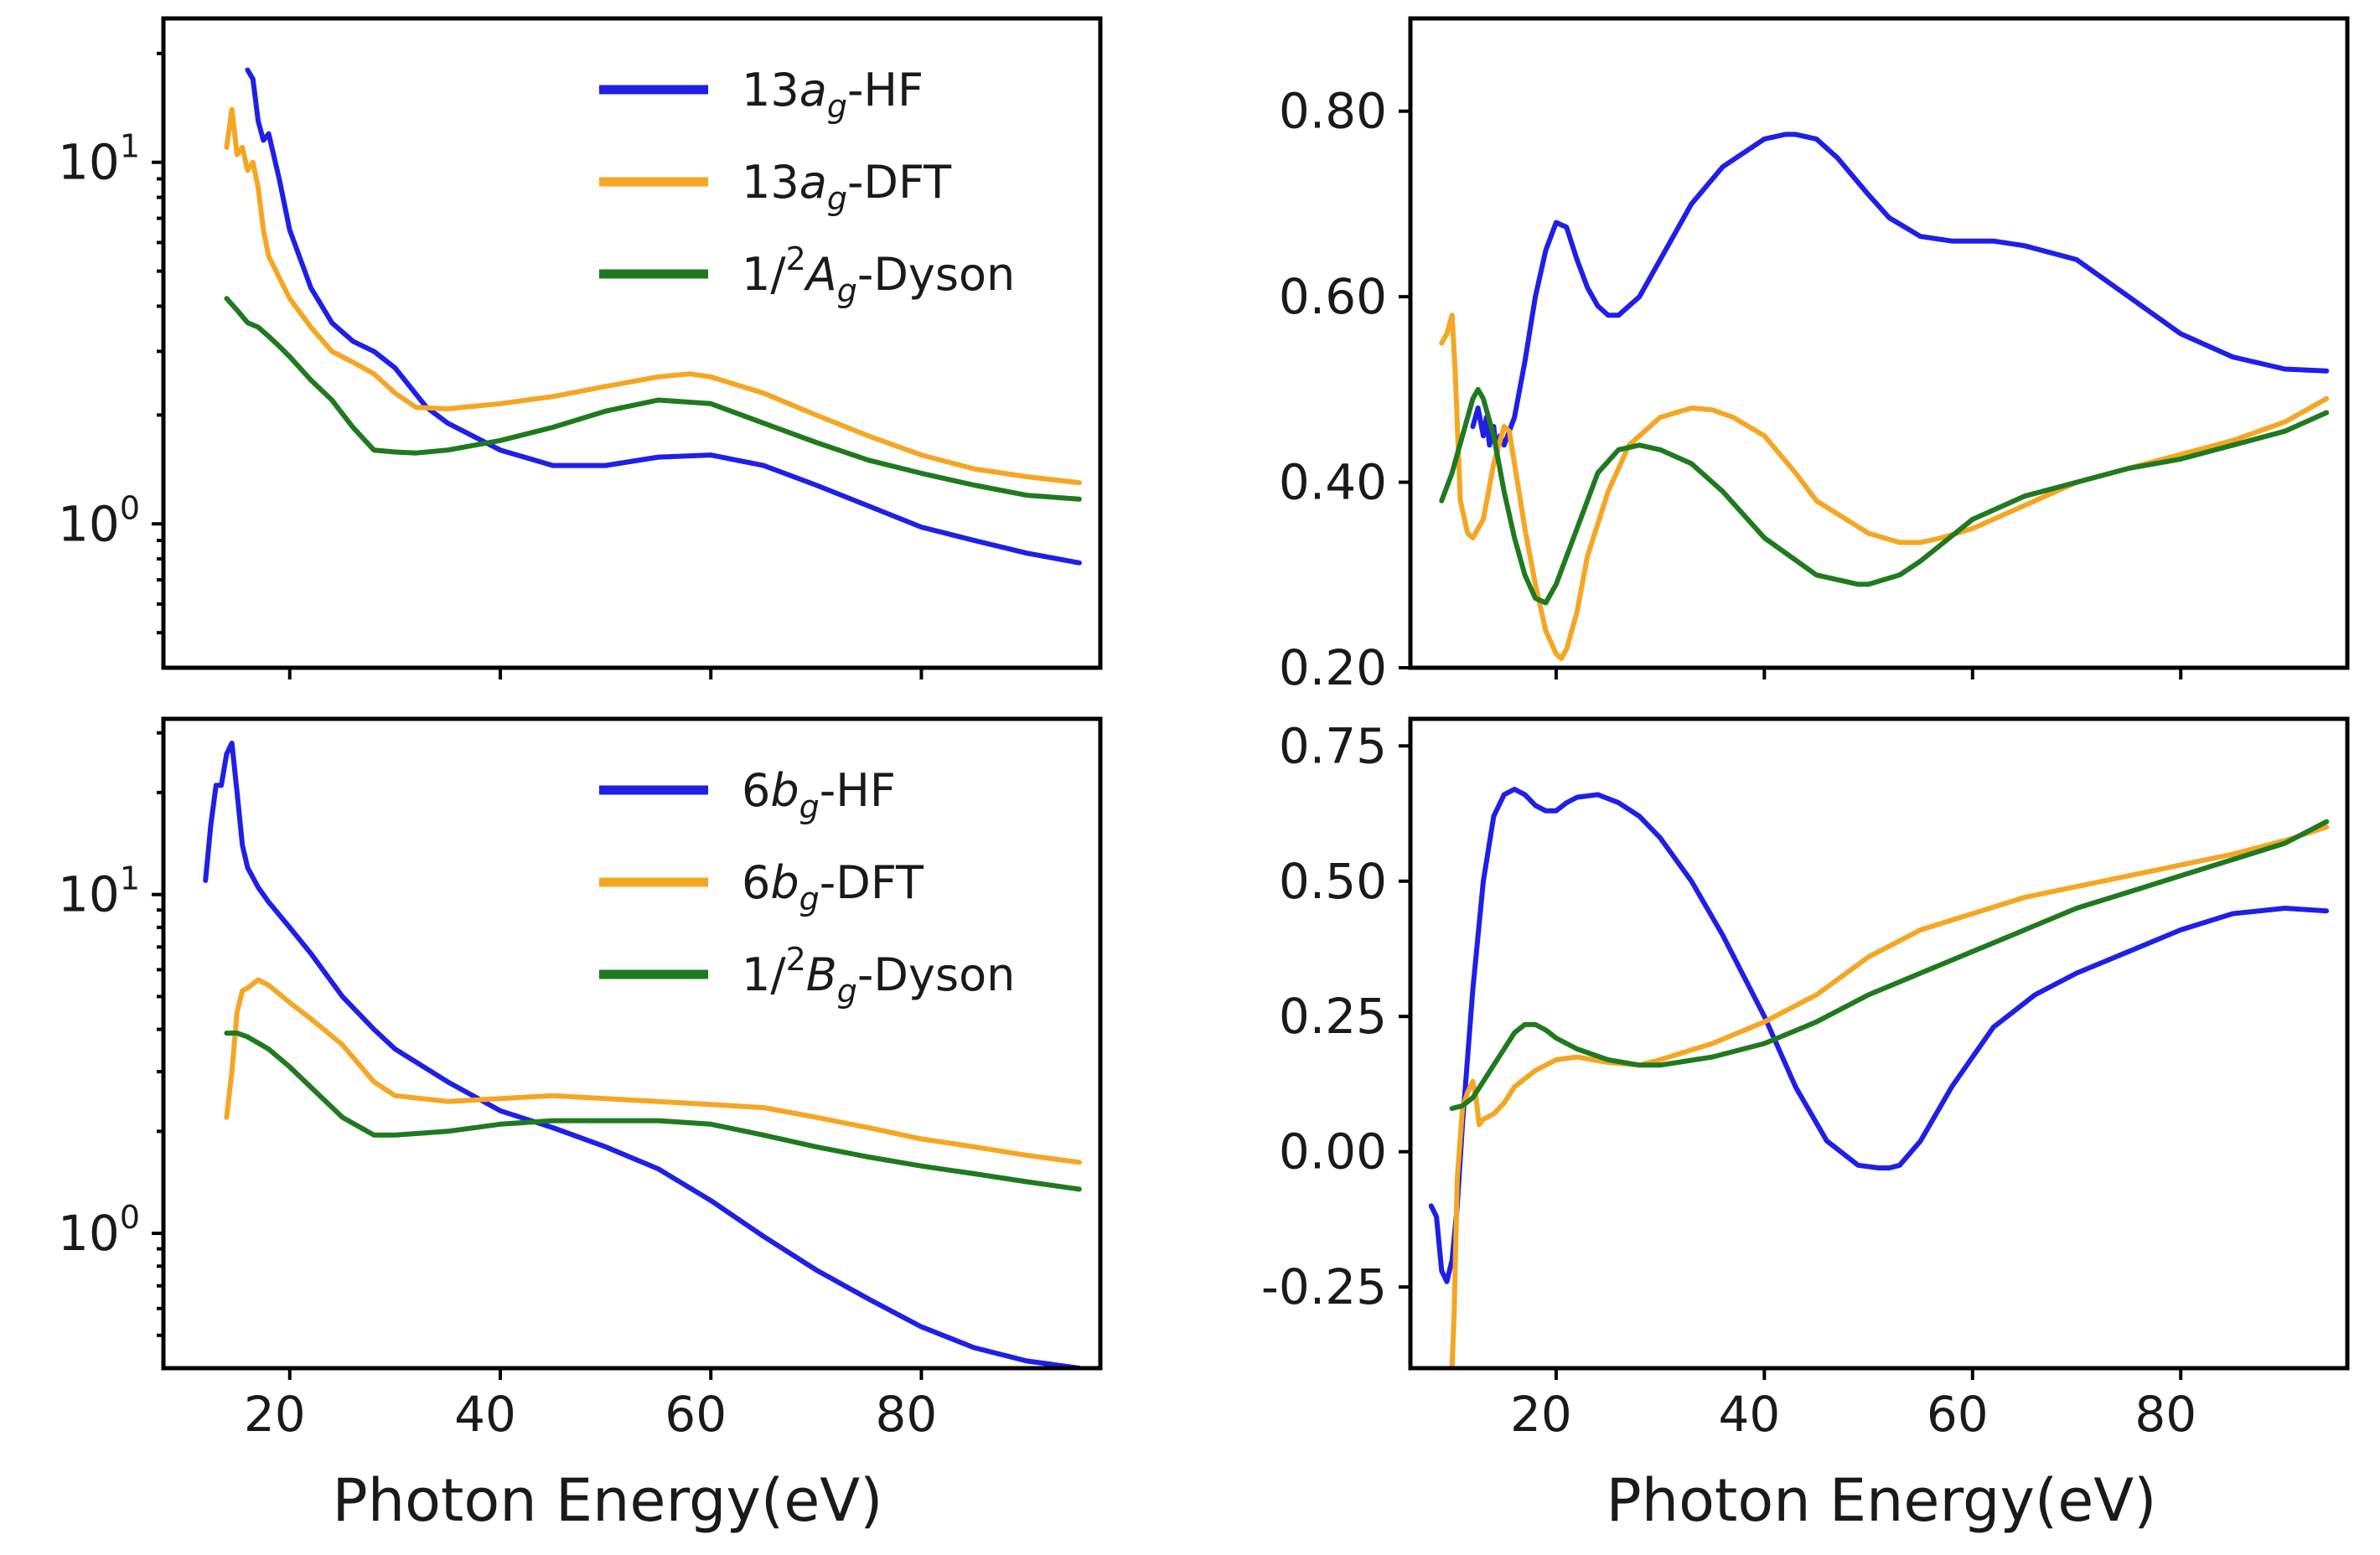 This screenshot has height=1555, width=2380. What do you see at coordinates (1889, 965) in the screenshot?
I see `bottom-right-dyson-line` at bounding box center [1889, 965].